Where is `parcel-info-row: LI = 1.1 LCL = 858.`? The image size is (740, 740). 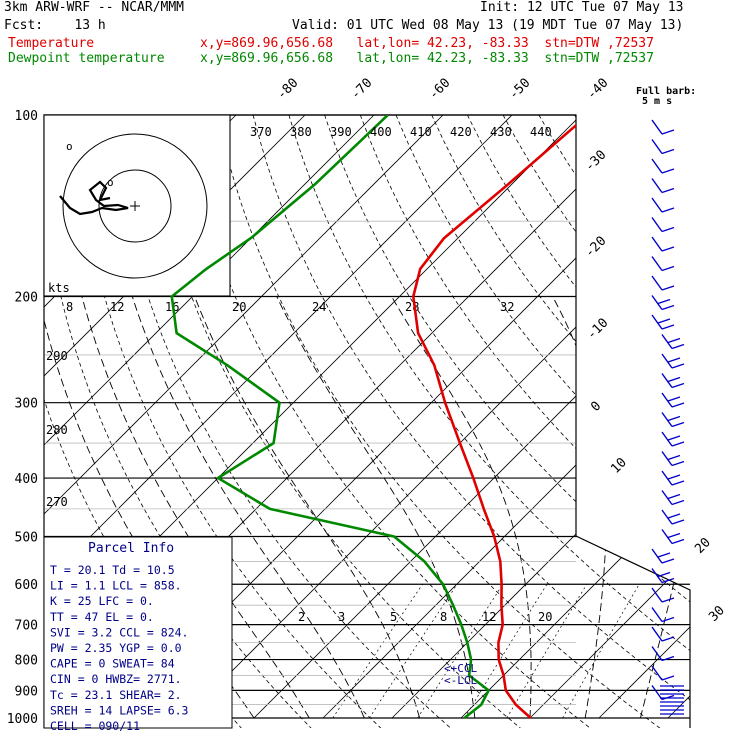 parcel-info-row: LI = 1.1 LCL = 858. is located at coordinates (116, 586).